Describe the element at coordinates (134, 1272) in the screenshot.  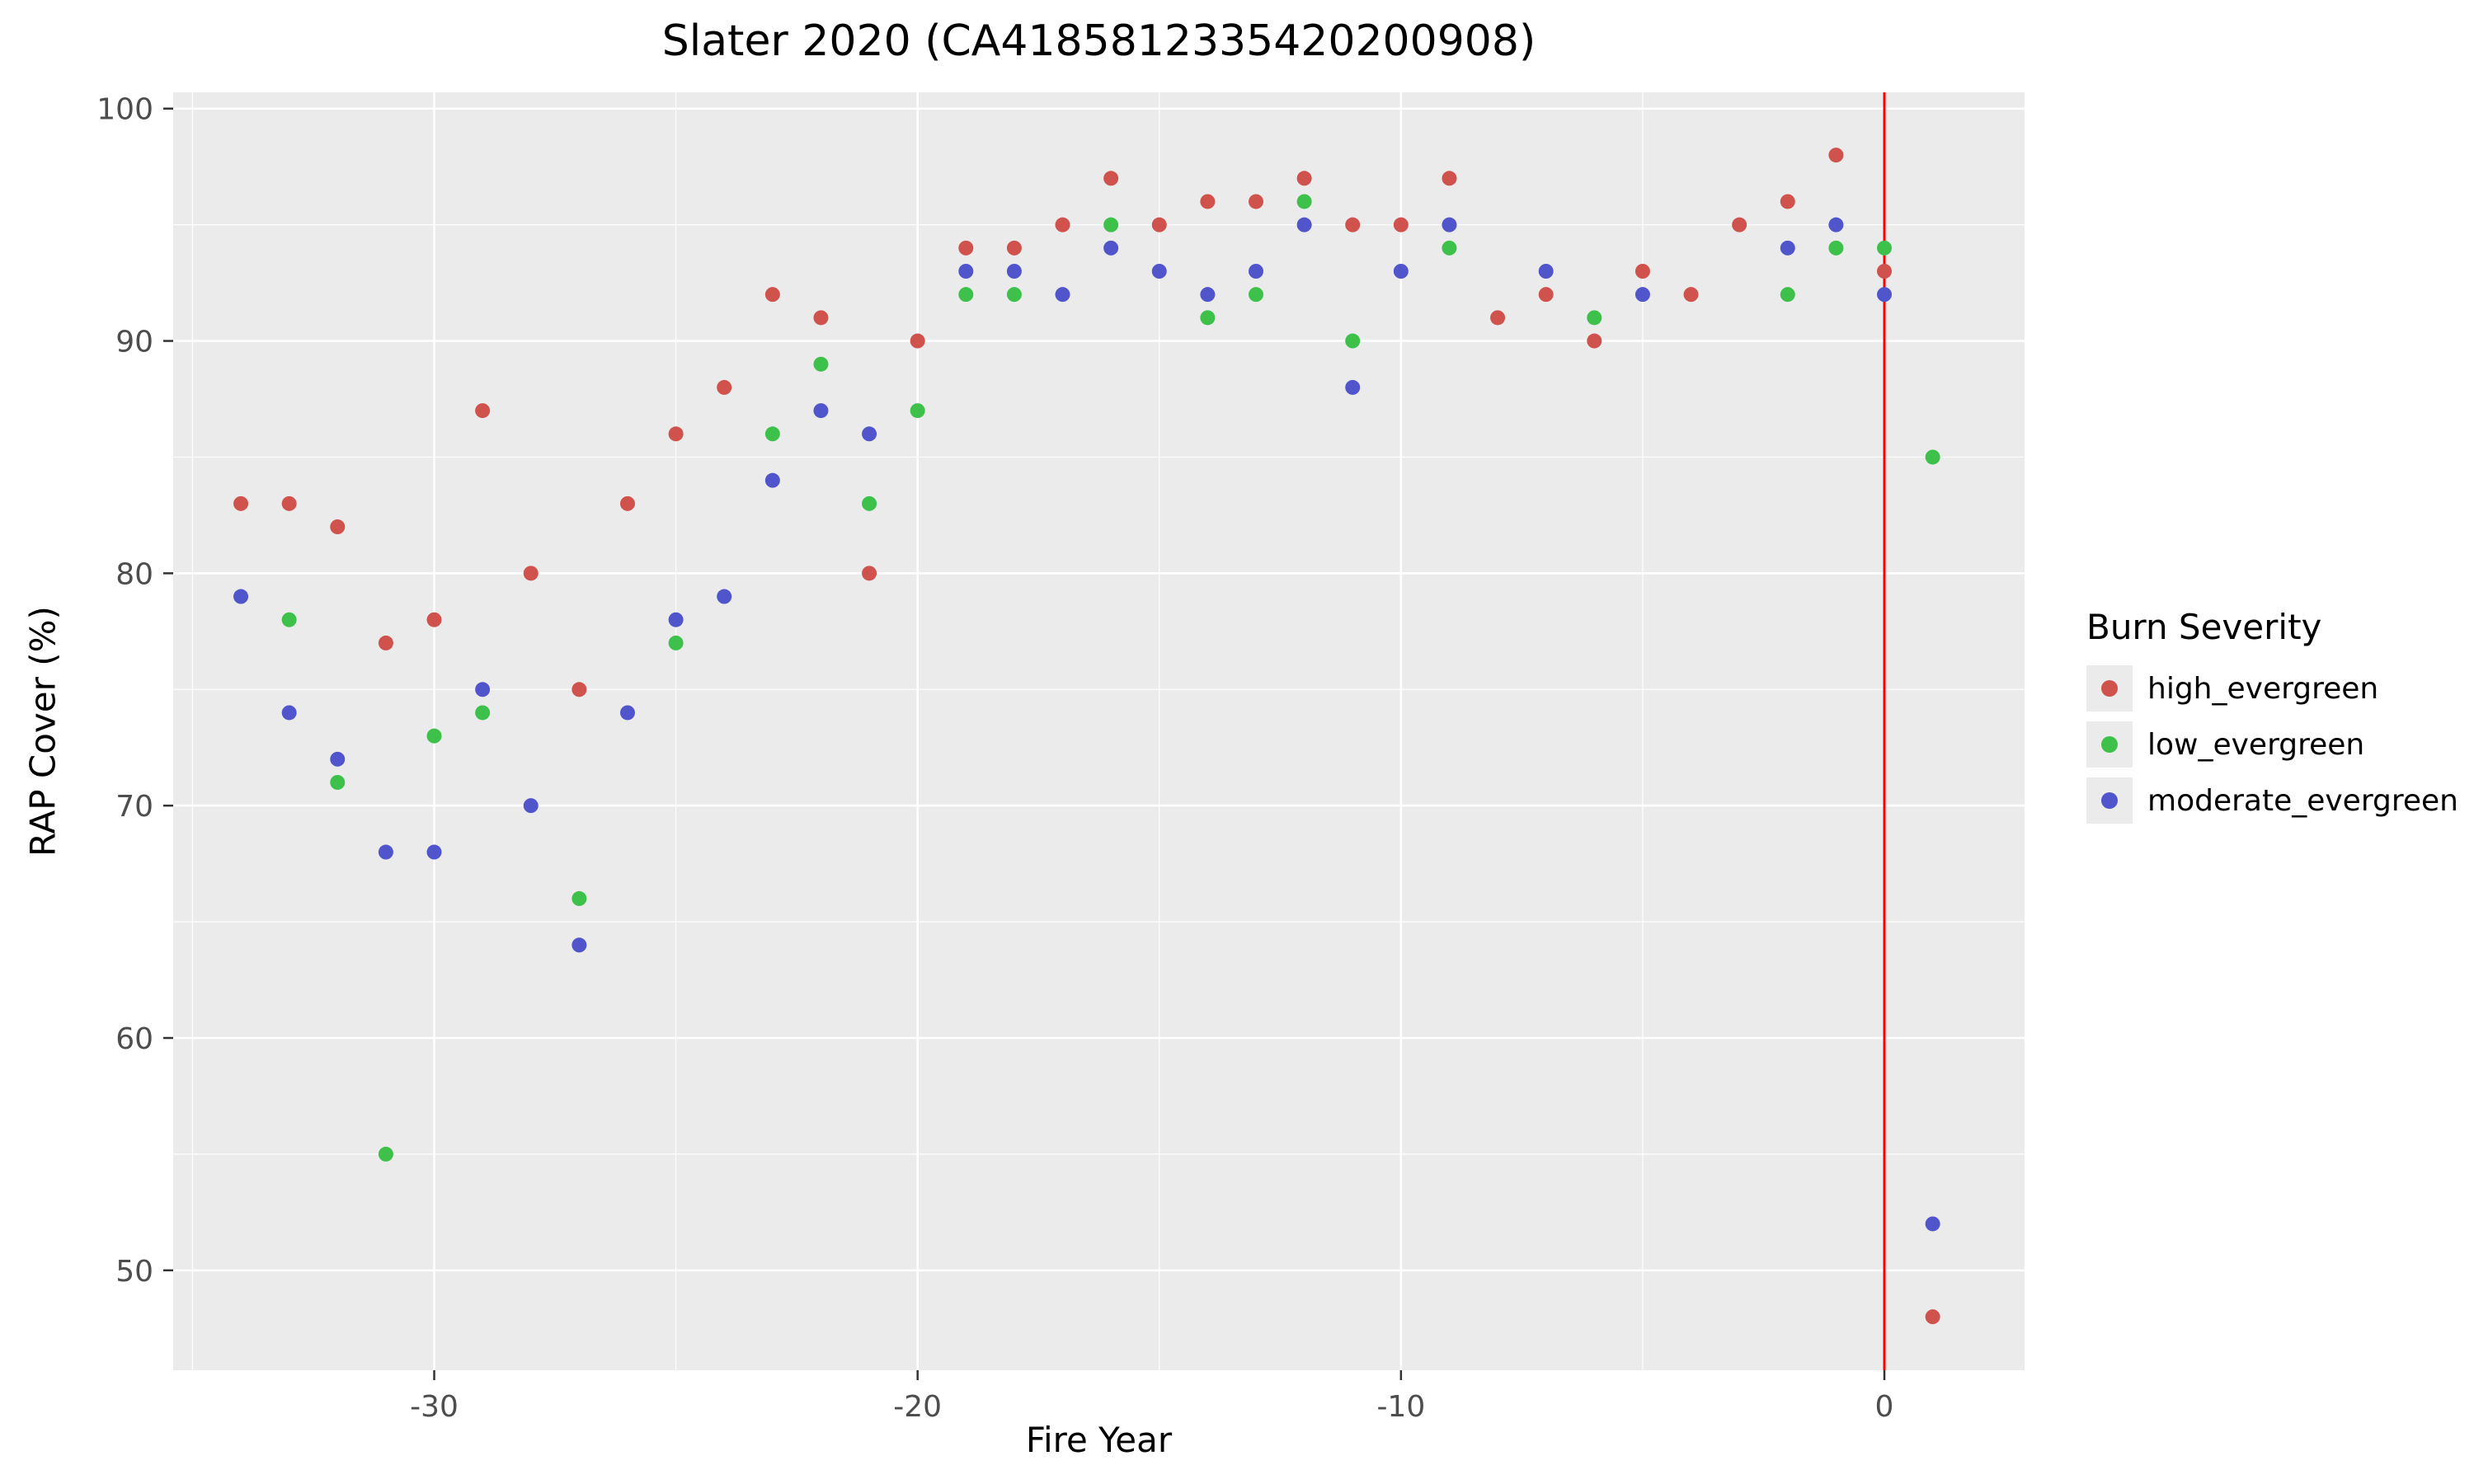
I see `y-tick-label: 50` at that location.